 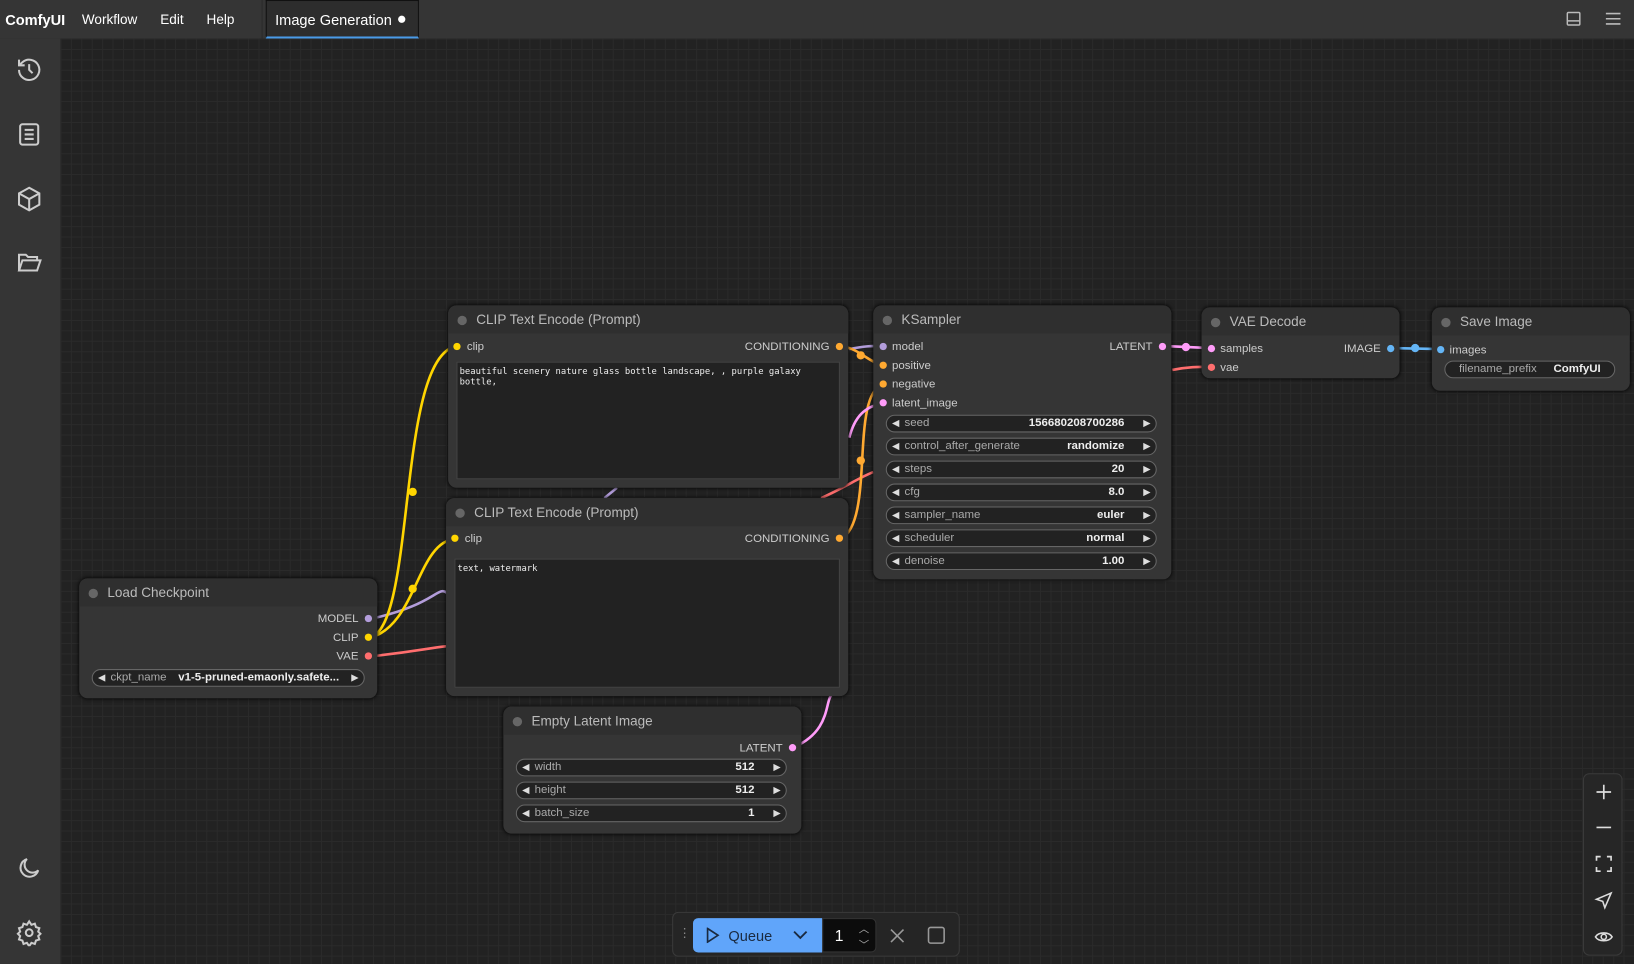 I want to click on output-model: MODEL, so click(x=345, y=619).